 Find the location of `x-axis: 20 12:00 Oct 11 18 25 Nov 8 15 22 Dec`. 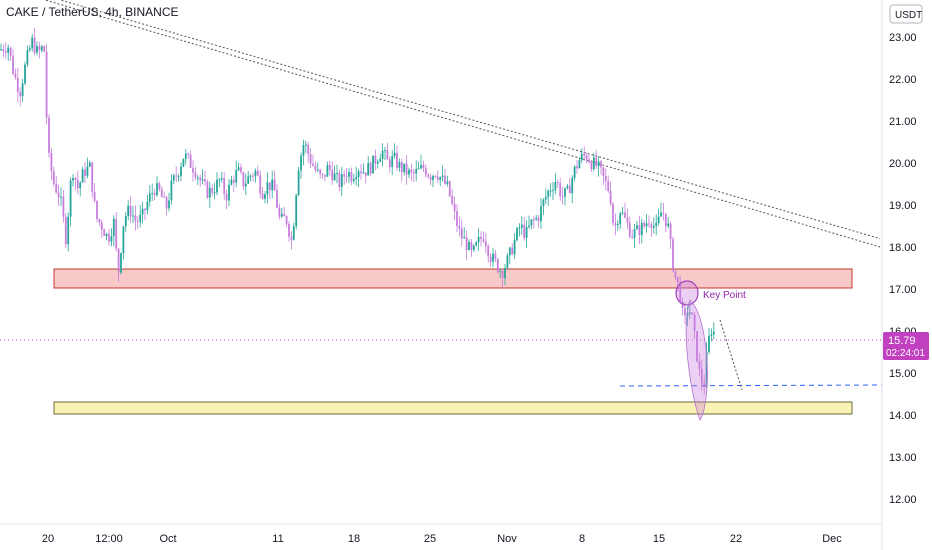

x-axis: 20 12:00 Oct 11 18 25 Nov 8 15 22 Dec is located at coordinates (441, 534).